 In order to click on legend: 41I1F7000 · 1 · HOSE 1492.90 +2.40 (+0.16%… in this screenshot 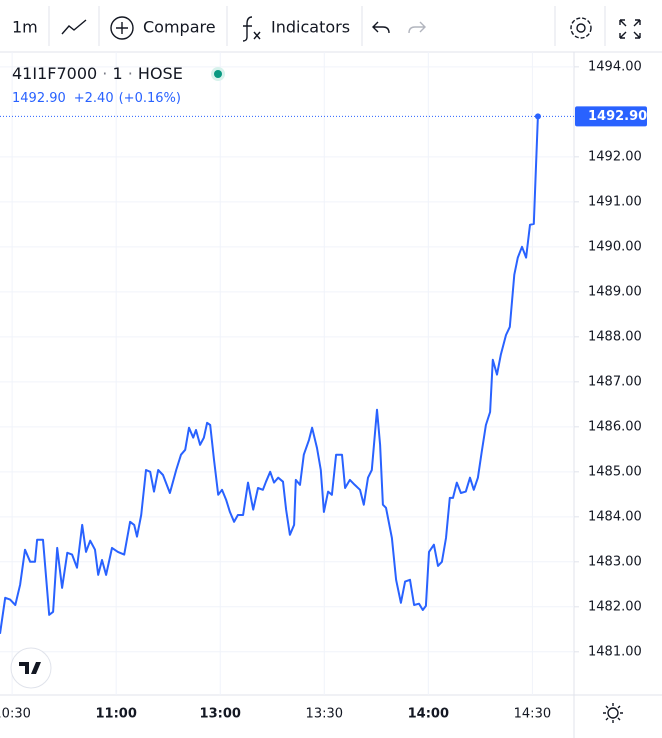, I will do `click(118, 85)`.